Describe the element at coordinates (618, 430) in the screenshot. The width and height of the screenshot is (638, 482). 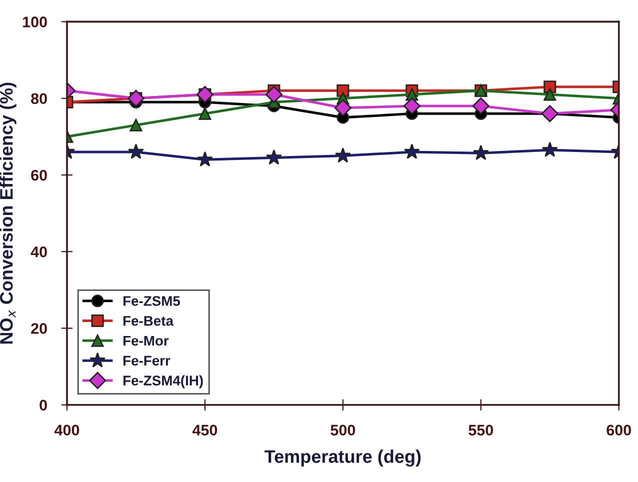
I see `x-tick-label: 600` at that location.